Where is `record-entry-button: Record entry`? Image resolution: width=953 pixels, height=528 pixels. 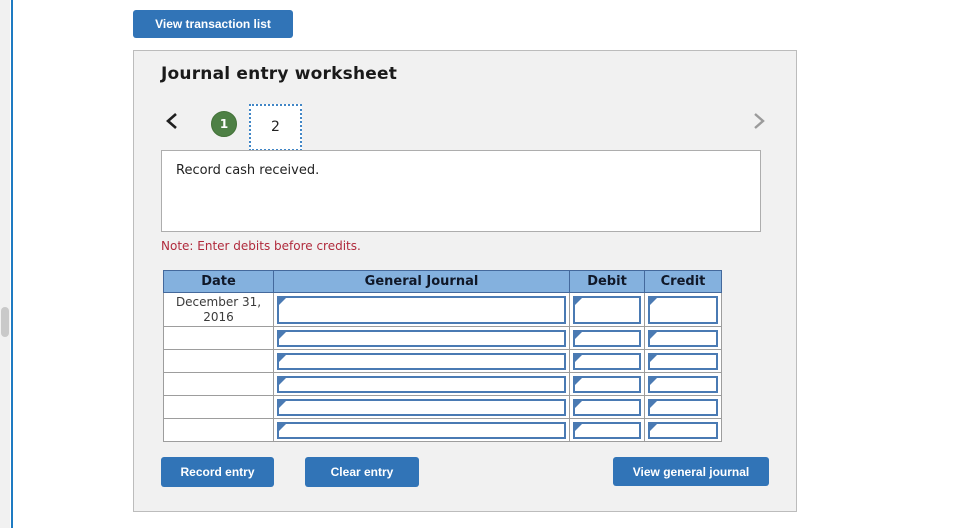 record-entry-button: Record entry is located at coordinates (217, 472).